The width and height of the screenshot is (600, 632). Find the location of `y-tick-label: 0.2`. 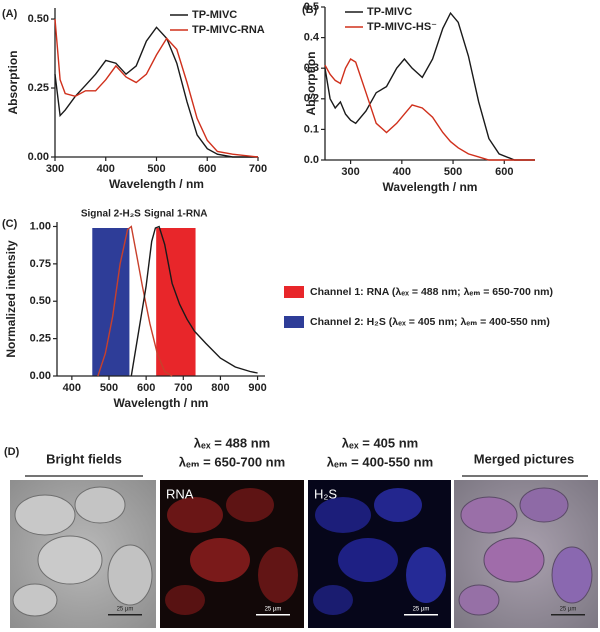

y-tick-label: 0.2 is located at coordinates (311, 99).